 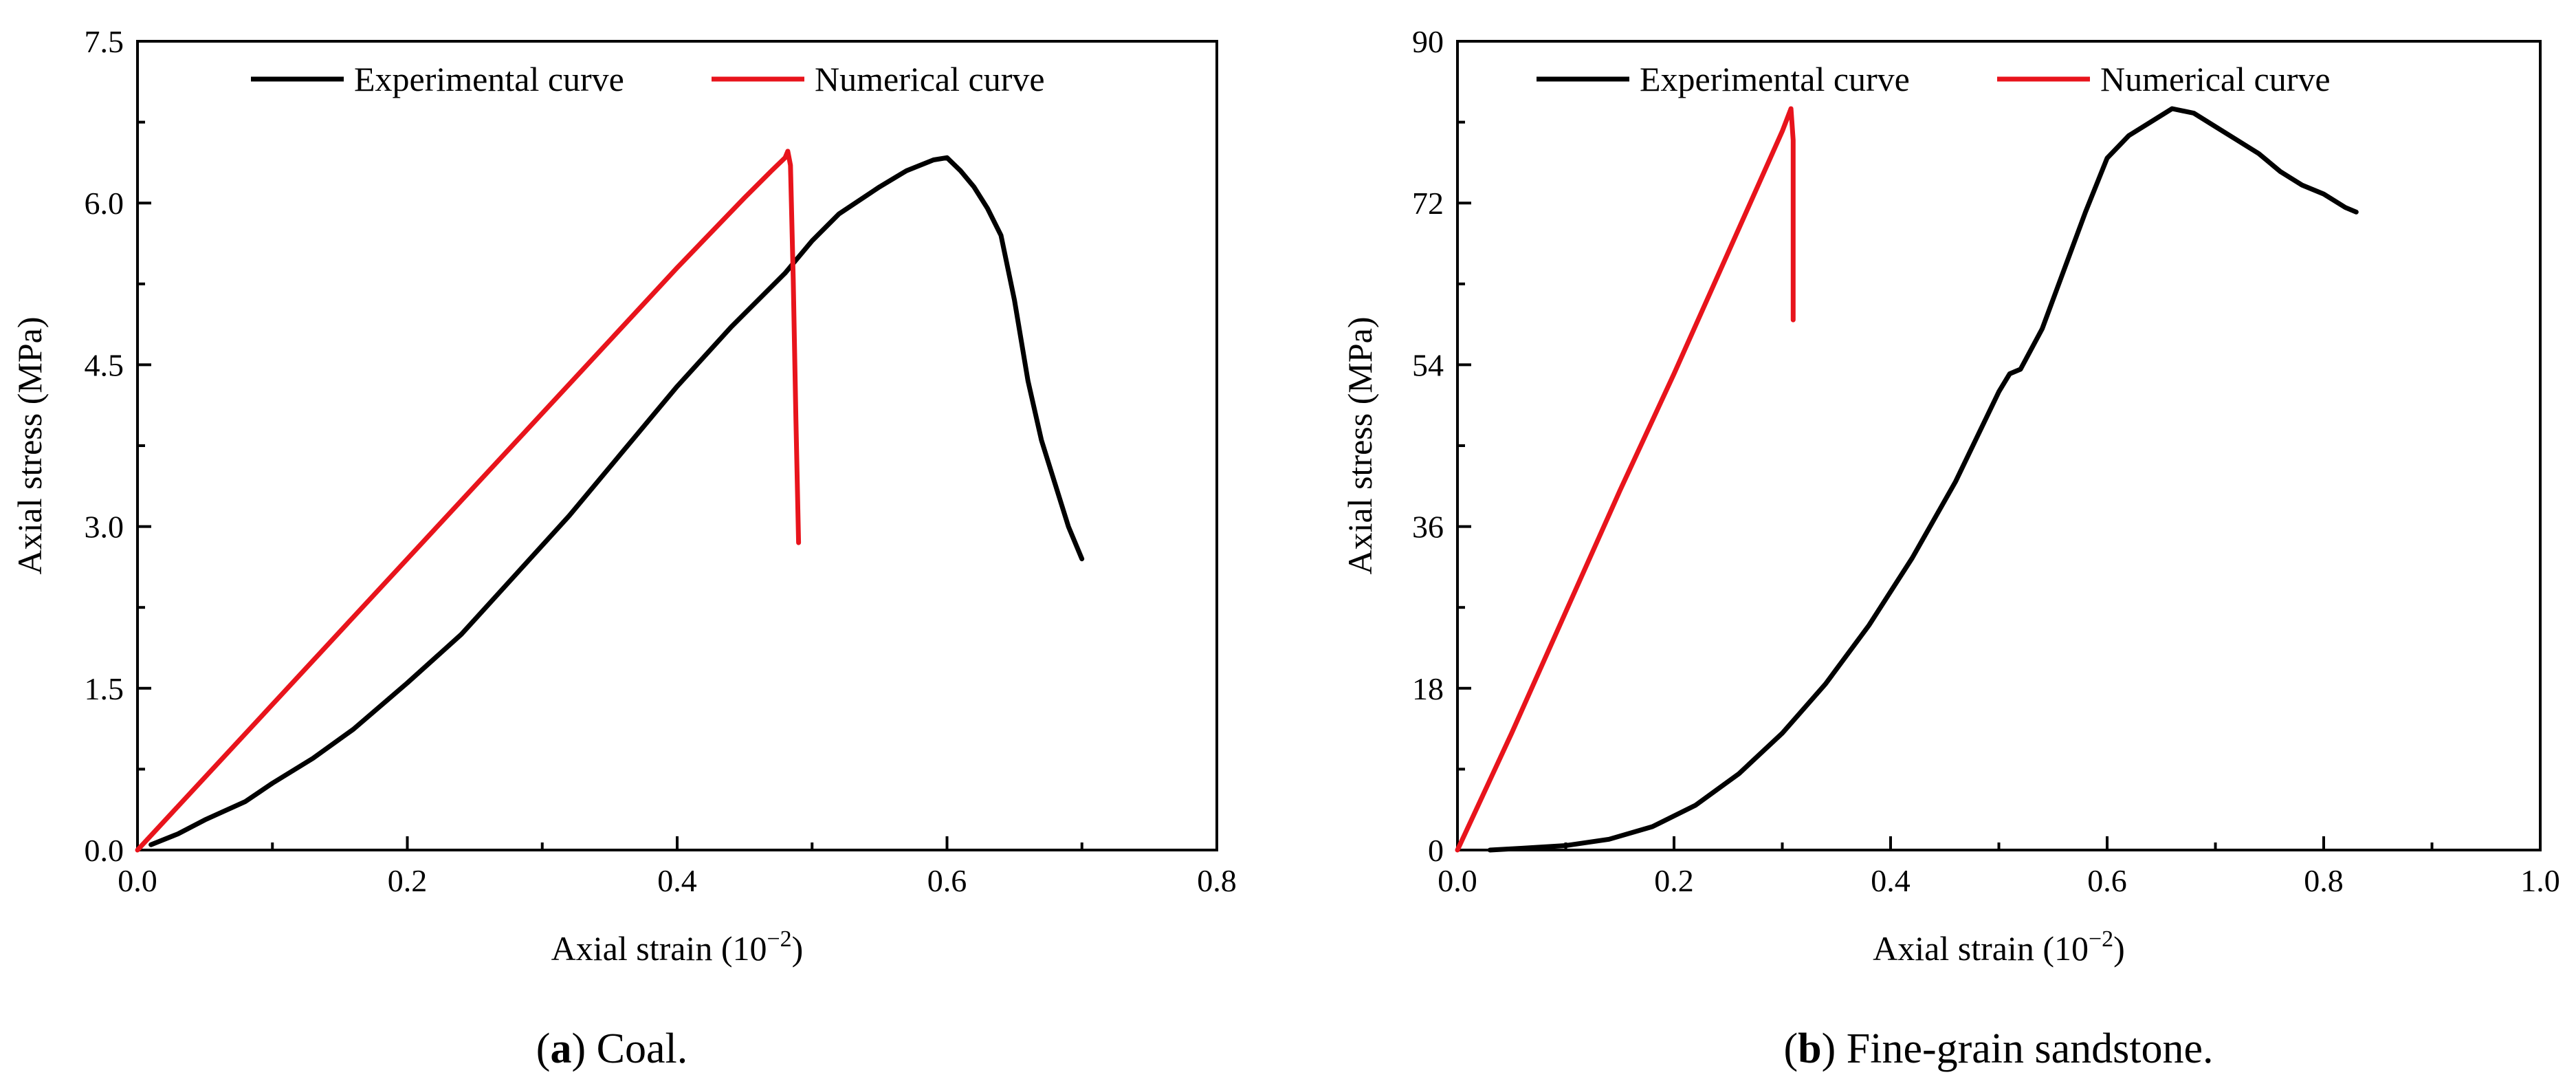 I want to click on x-tick-label: 1.0, so click(x=2540, y=880).